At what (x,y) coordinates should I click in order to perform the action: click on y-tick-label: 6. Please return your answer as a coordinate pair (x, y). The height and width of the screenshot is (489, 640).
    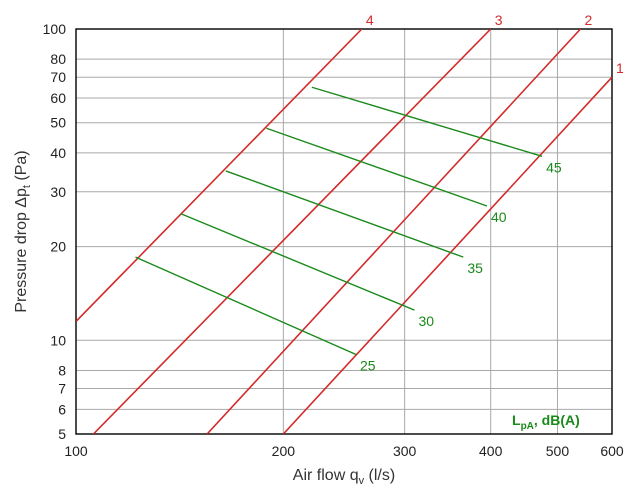
    Looking at the image, I should click on (62, 409).